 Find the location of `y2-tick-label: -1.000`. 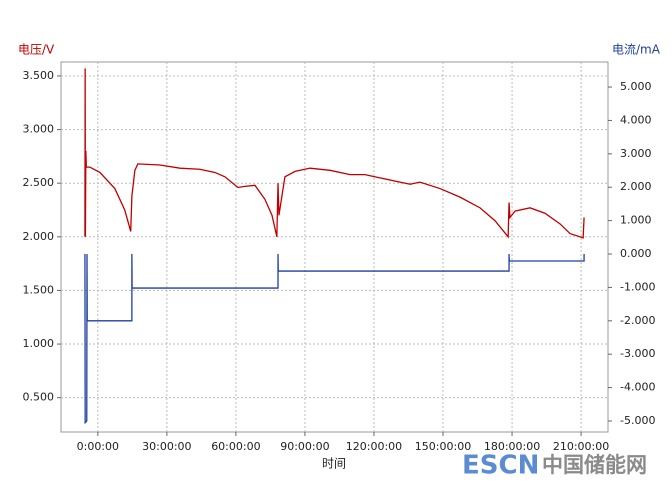

y2-tick-label: -1.000 is located at coordinates (637, 286).